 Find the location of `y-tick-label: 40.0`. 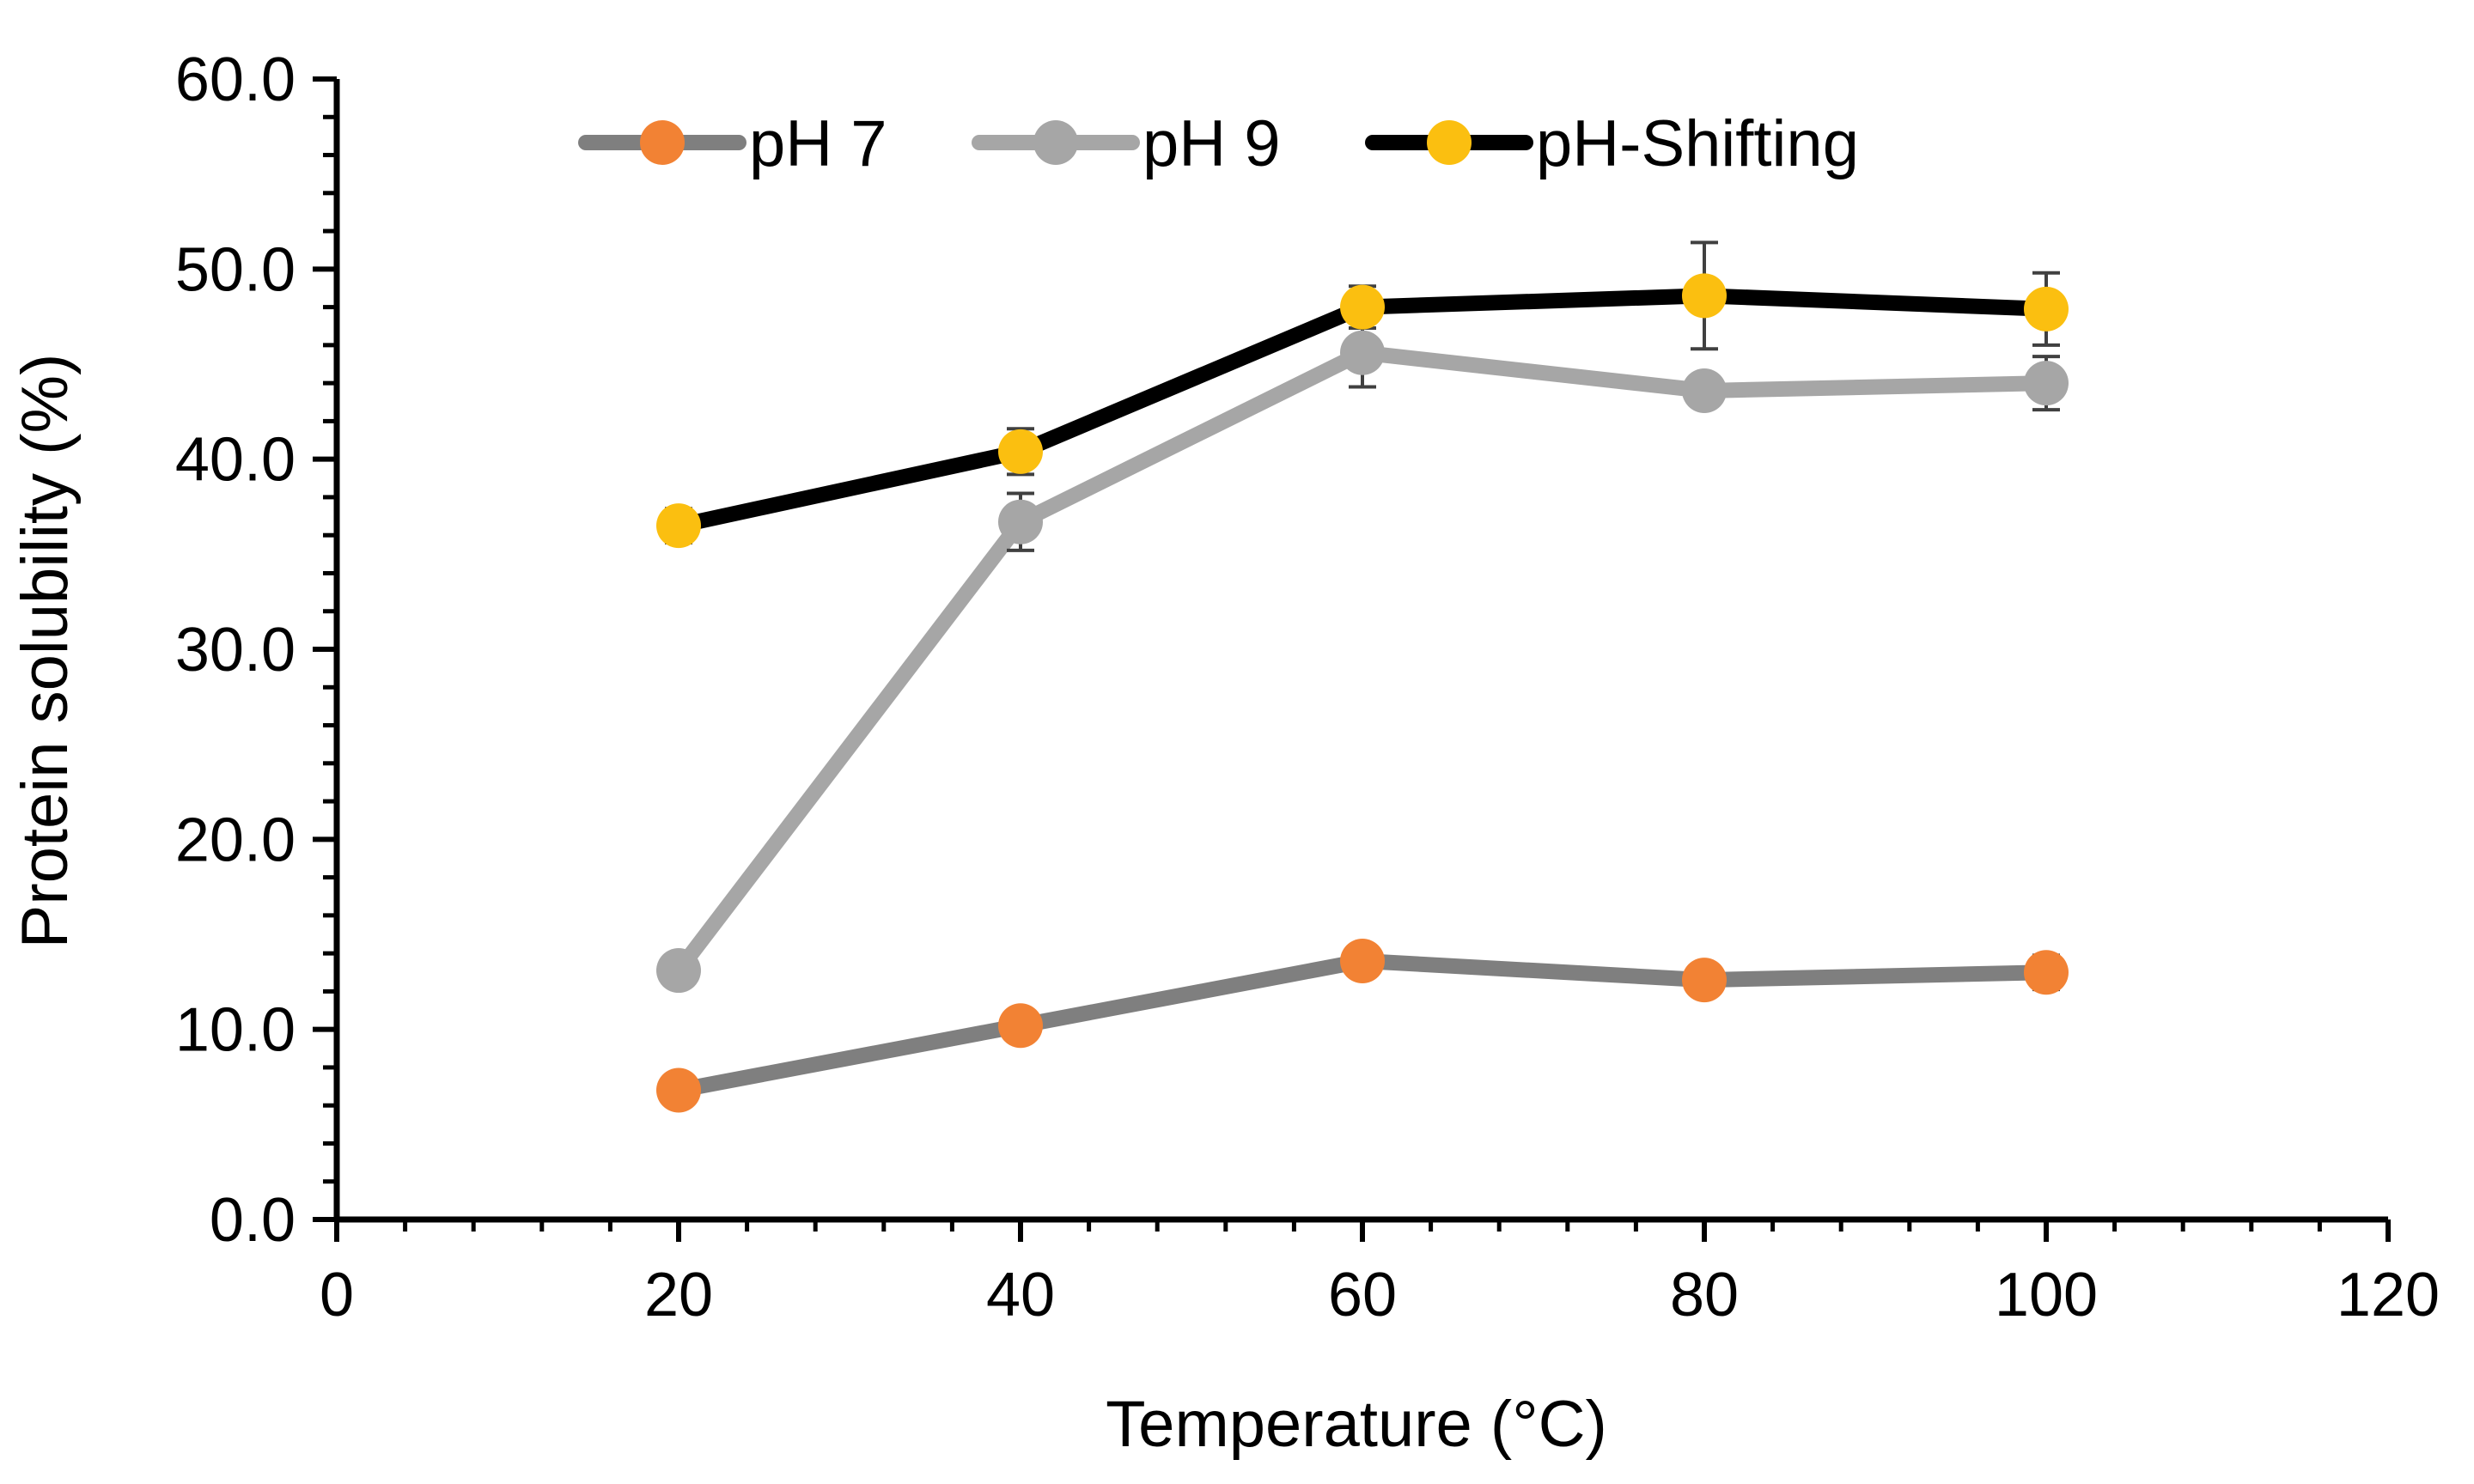

y-tick-label: 40.0 is located at coordinates (235, 460).